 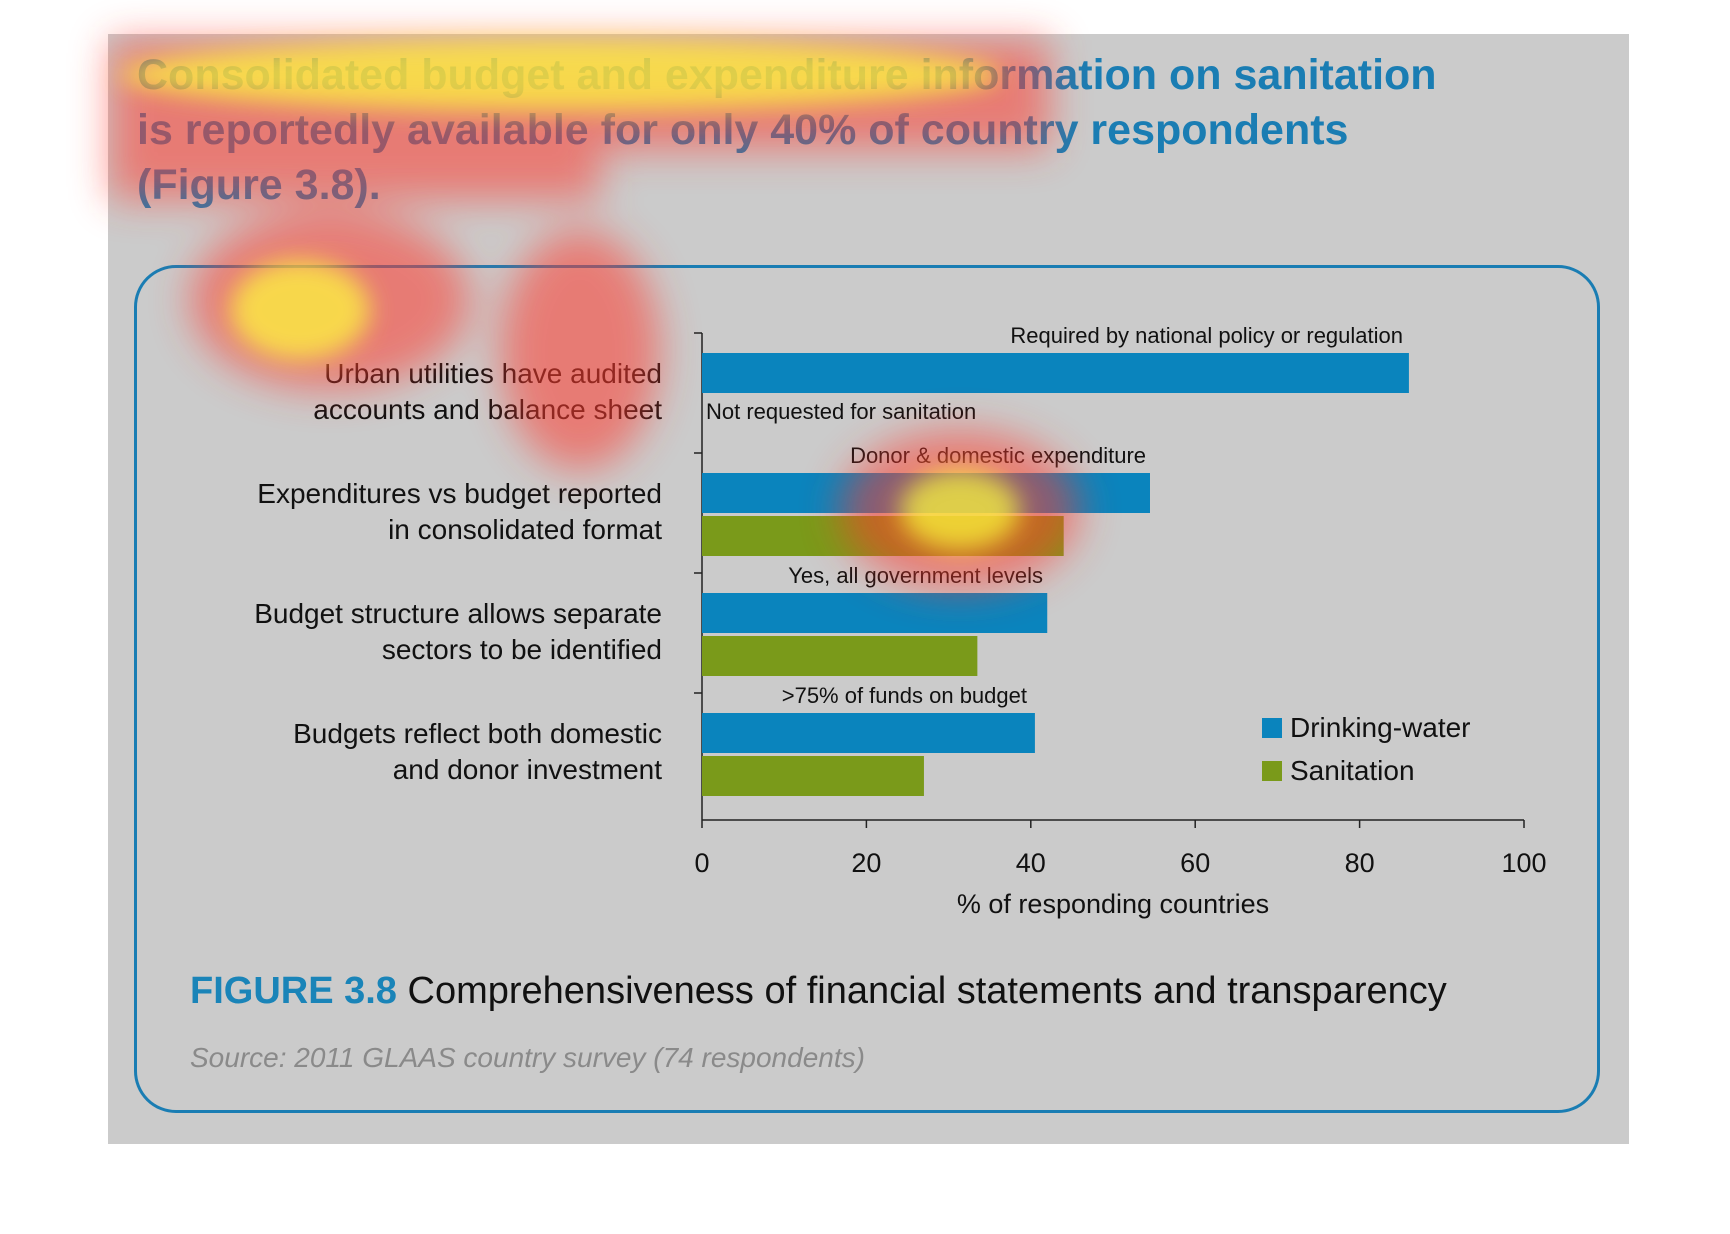 I want to click on x-tick-label: 100, so click(x=1523, y=863).